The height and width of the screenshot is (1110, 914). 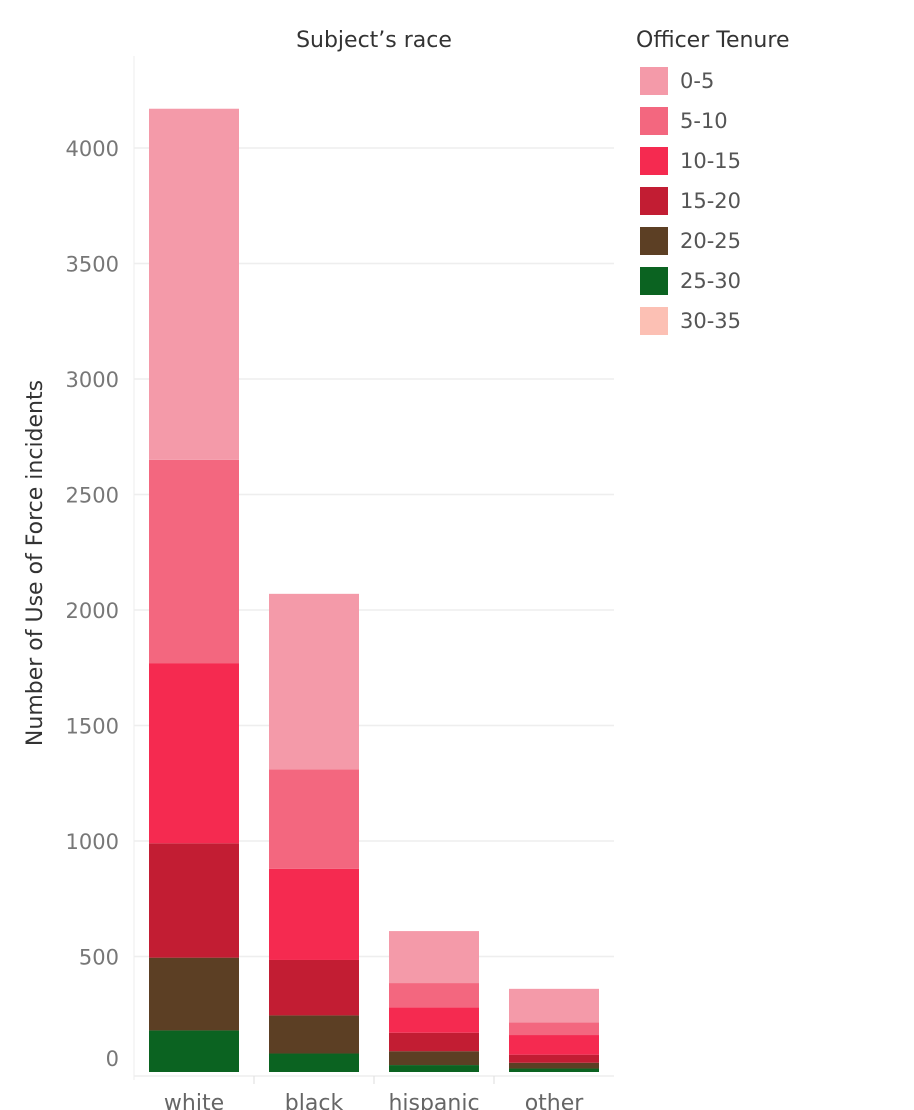 What do you see at coordinates (92, 265) in the screenshot?
I see `y-tick-label: 3500` at bounding box center [92, 265].